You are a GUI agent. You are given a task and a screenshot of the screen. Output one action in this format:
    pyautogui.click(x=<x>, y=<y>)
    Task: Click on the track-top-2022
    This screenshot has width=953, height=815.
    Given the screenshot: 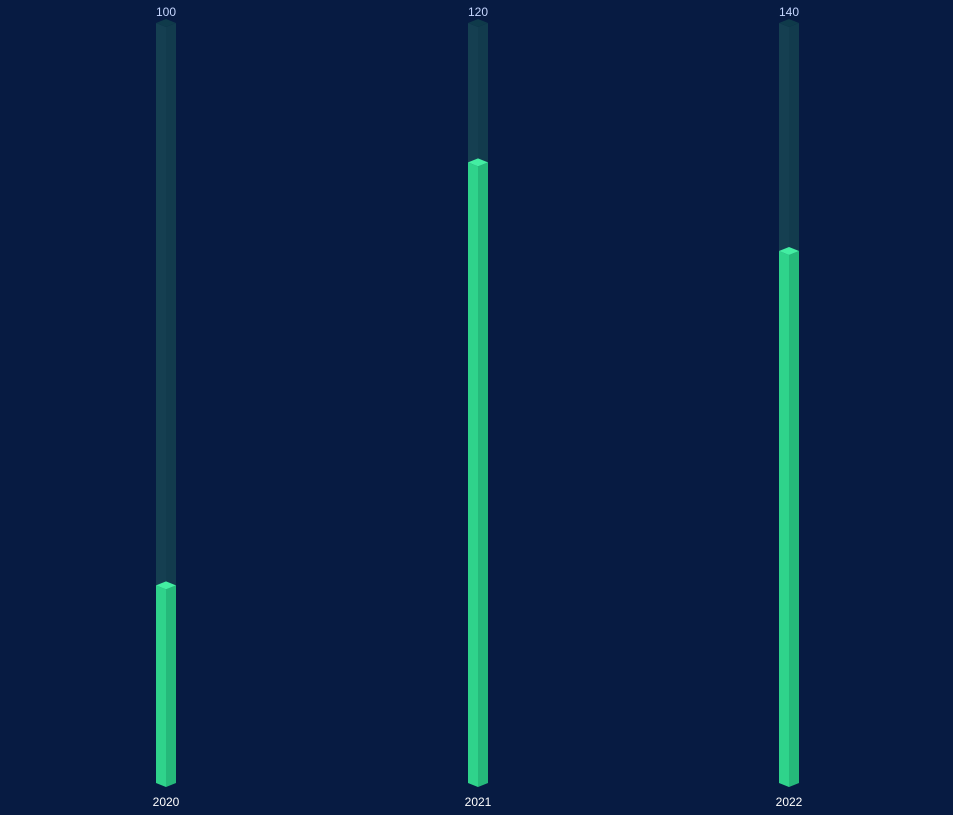 What is the action you would take?
    pyautogui.click(x=789, y=23)
    